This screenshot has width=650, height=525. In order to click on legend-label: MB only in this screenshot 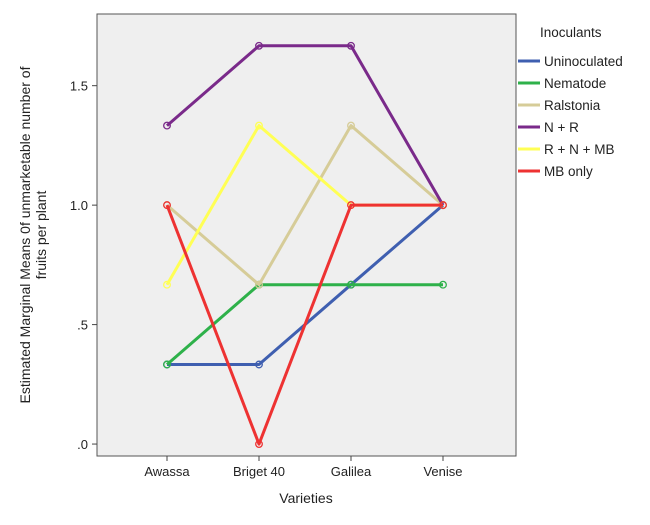, I will do `click(568, 171)`.